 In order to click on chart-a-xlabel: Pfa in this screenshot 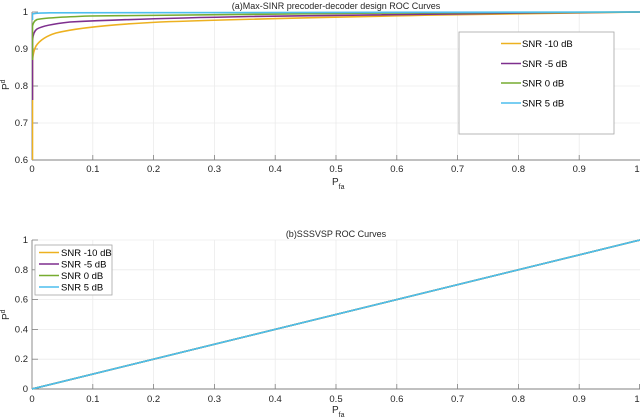, I will do `click(338, 184)`.